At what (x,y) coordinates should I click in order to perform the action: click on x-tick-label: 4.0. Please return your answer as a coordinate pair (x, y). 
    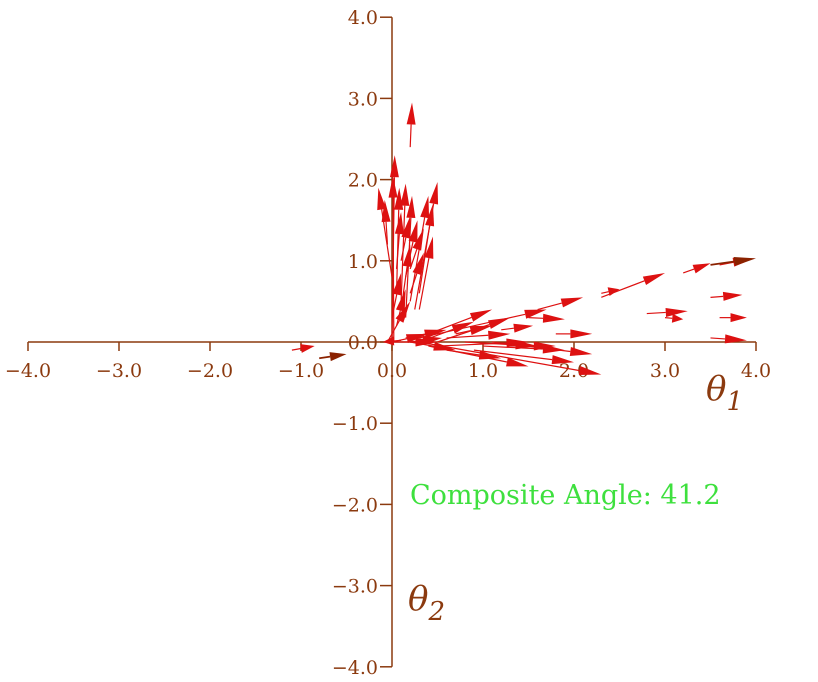
    Looking at the image, I should click on (756, 371).